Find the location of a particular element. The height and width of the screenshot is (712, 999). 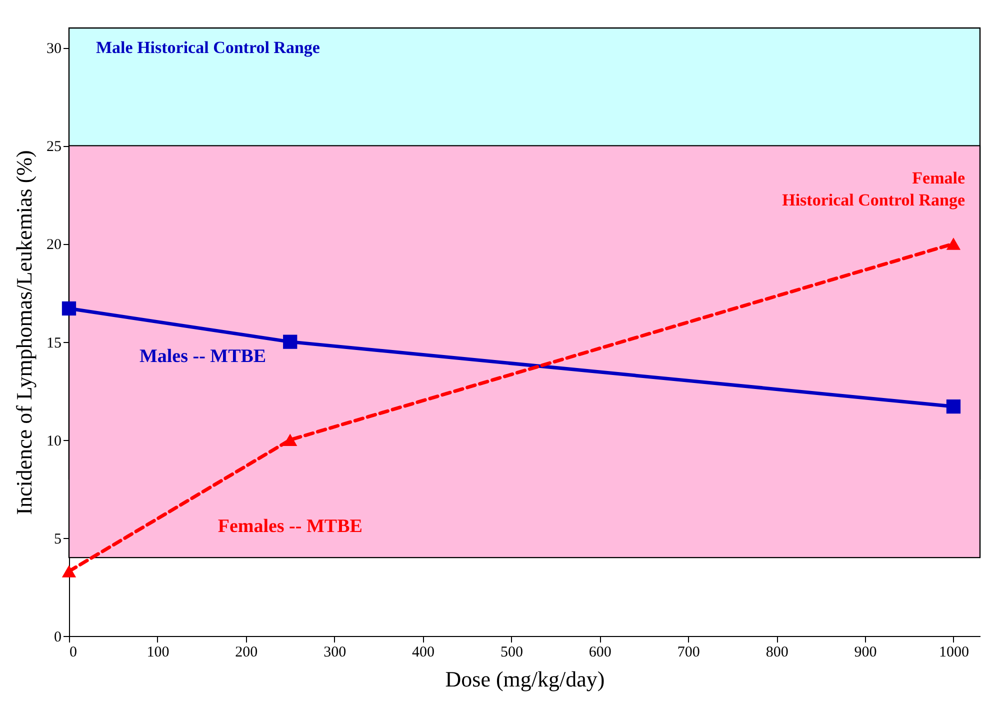

band-label: Female Historical Control Range is located at coordinates (874, 189).